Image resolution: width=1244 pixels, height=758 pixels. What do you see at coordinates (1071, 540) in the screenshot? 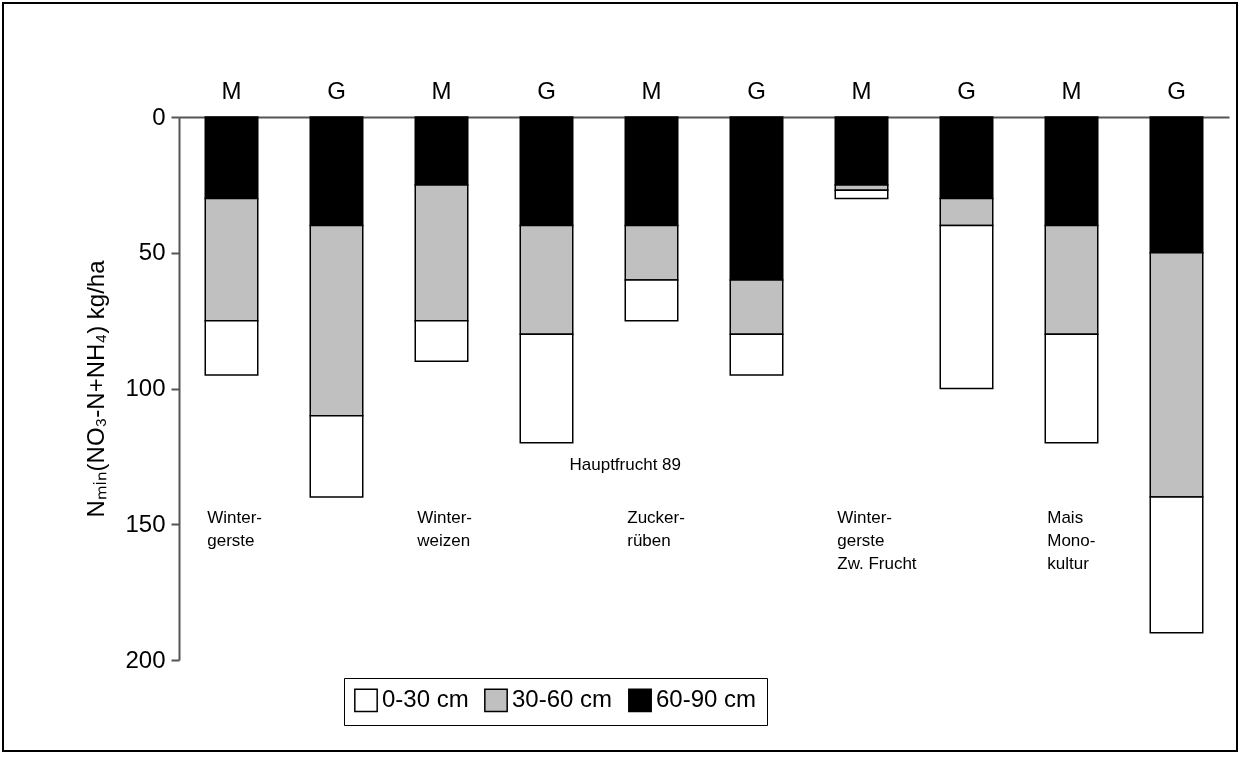
I see `annotation: Mais Mono- kultur` at bounding box center [1071, 540].